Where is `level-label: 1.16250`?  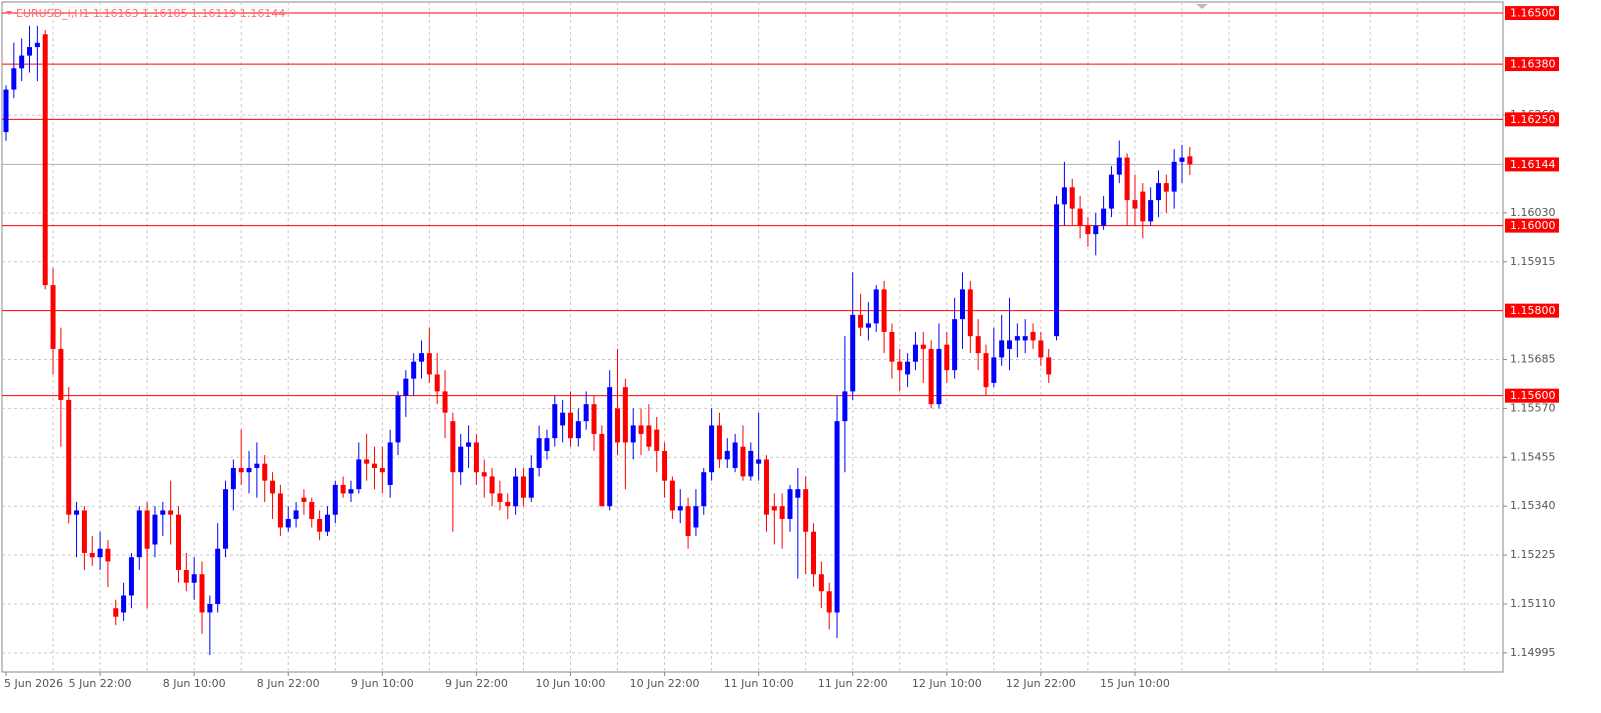
level-label: 1.16250 is located at coordinates (1533, 119).